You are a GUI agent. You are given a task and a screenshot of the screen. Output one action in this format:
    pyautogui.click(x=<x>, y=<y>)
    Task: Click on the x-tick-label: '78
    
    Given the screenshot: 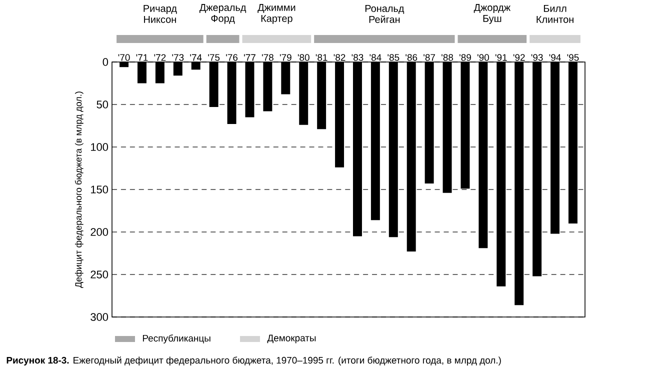 What is the action you would take?
    pyautogui.click(x=268, y=57)
    